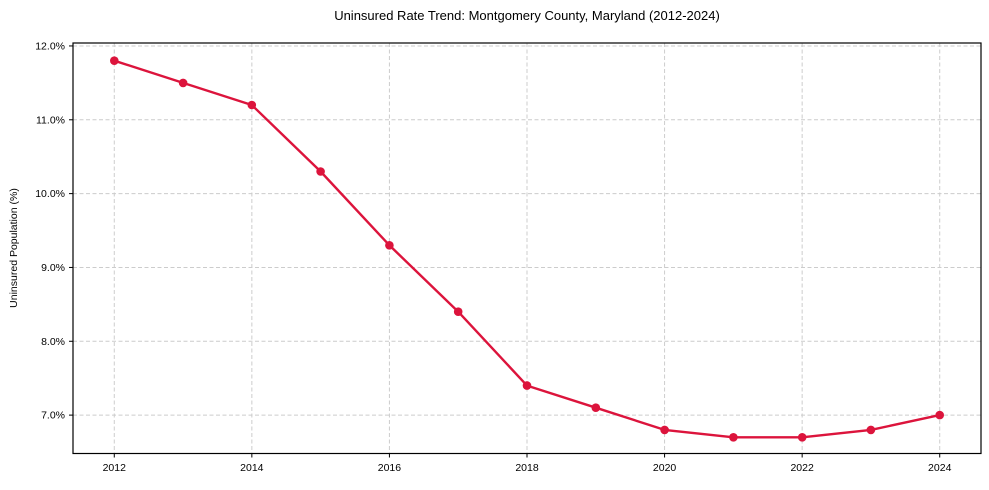  What do you see at coordinates (53, 268) in the screenshot?
I see `y-tick-label: 9.0%` at bounding box center [53, 268].